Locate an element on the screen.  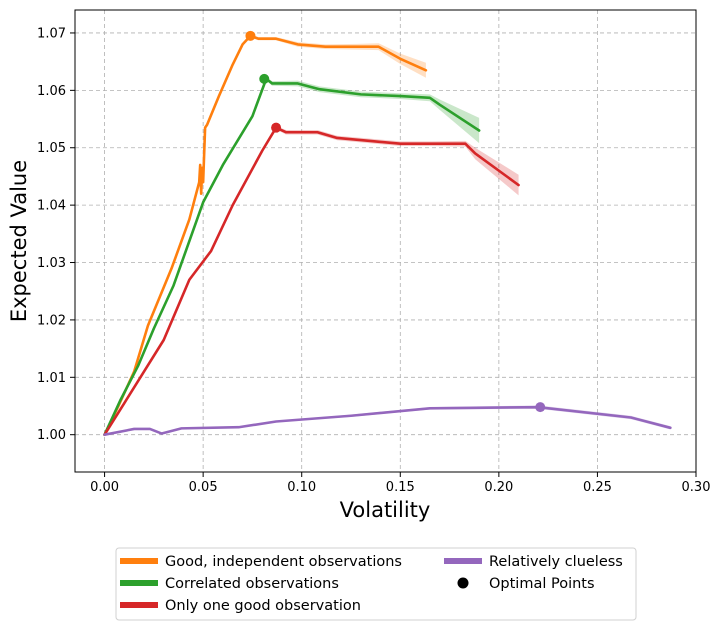
optimal-point-relatively-clueless is located at coordinates (540, 407).